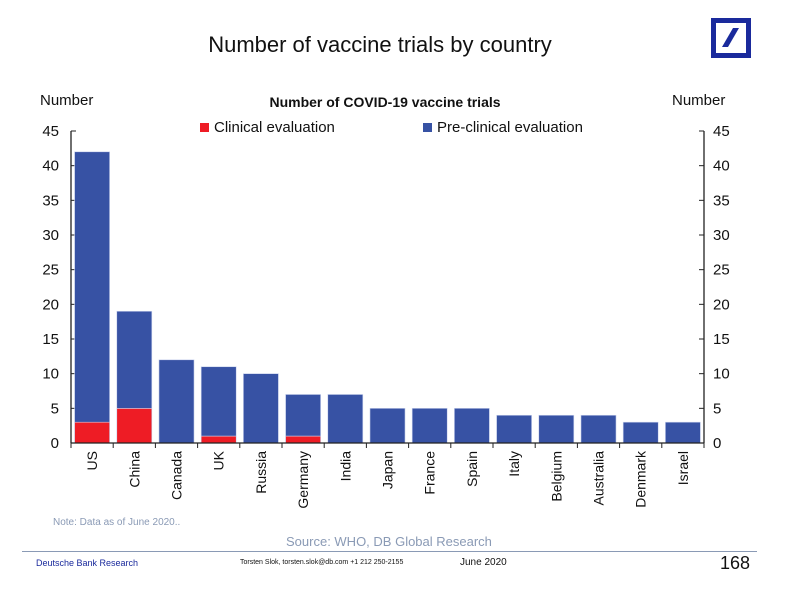  Describe the element at coordinates (50, 304) in the screenshot. I see `y-tick-label-left: 20` at that location.